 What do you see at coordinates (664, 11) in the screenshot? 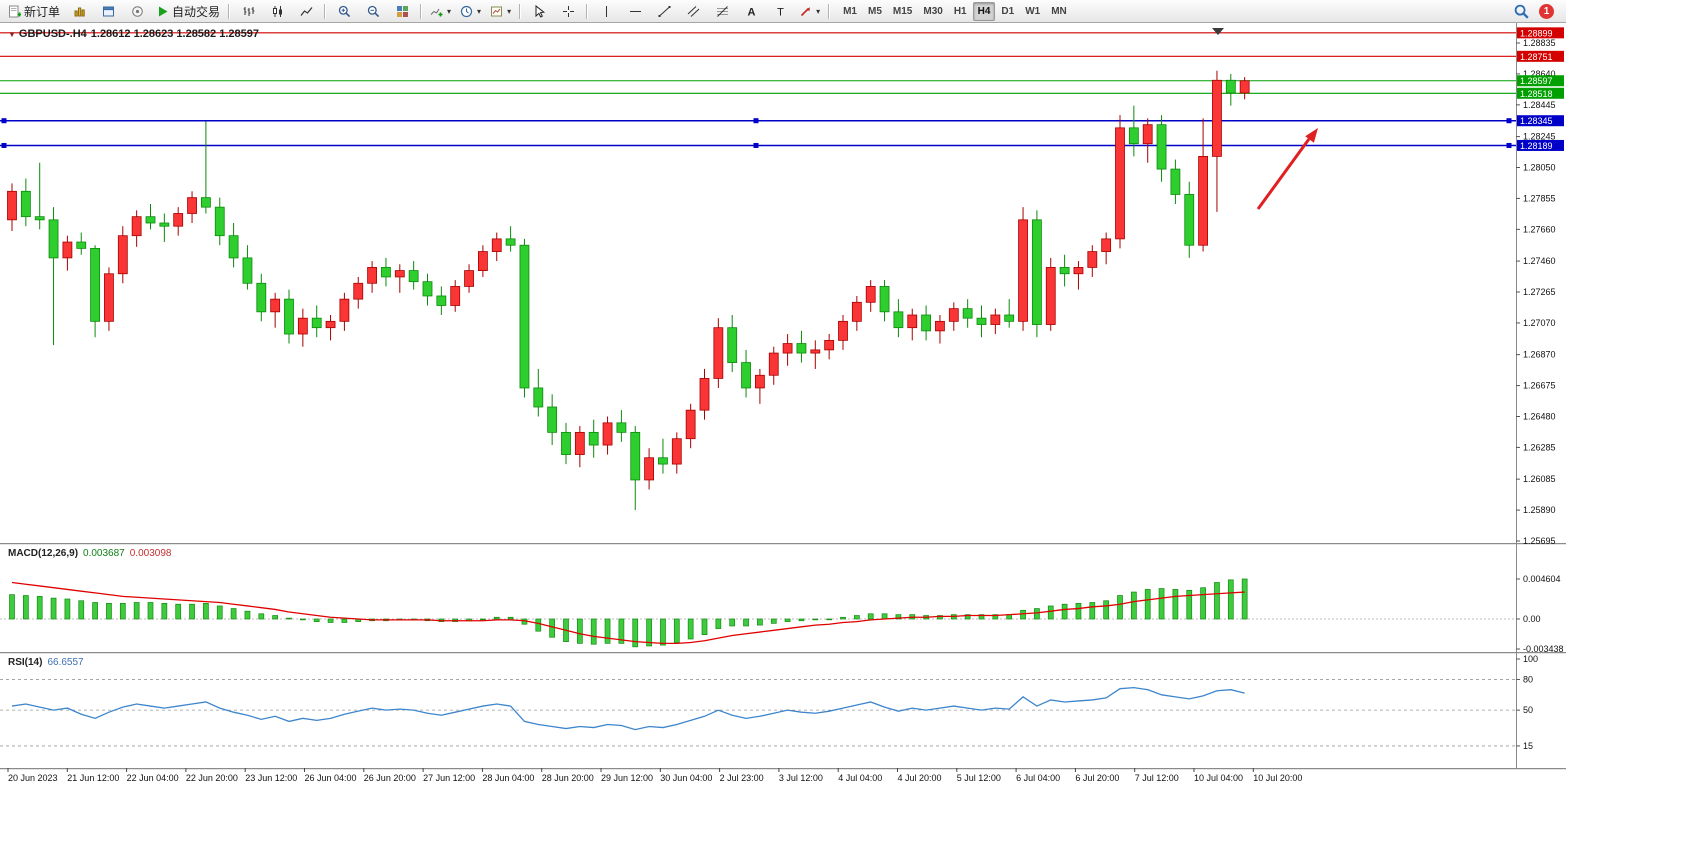
I see `trendline-tool-button` at bounding box center [664, 11].